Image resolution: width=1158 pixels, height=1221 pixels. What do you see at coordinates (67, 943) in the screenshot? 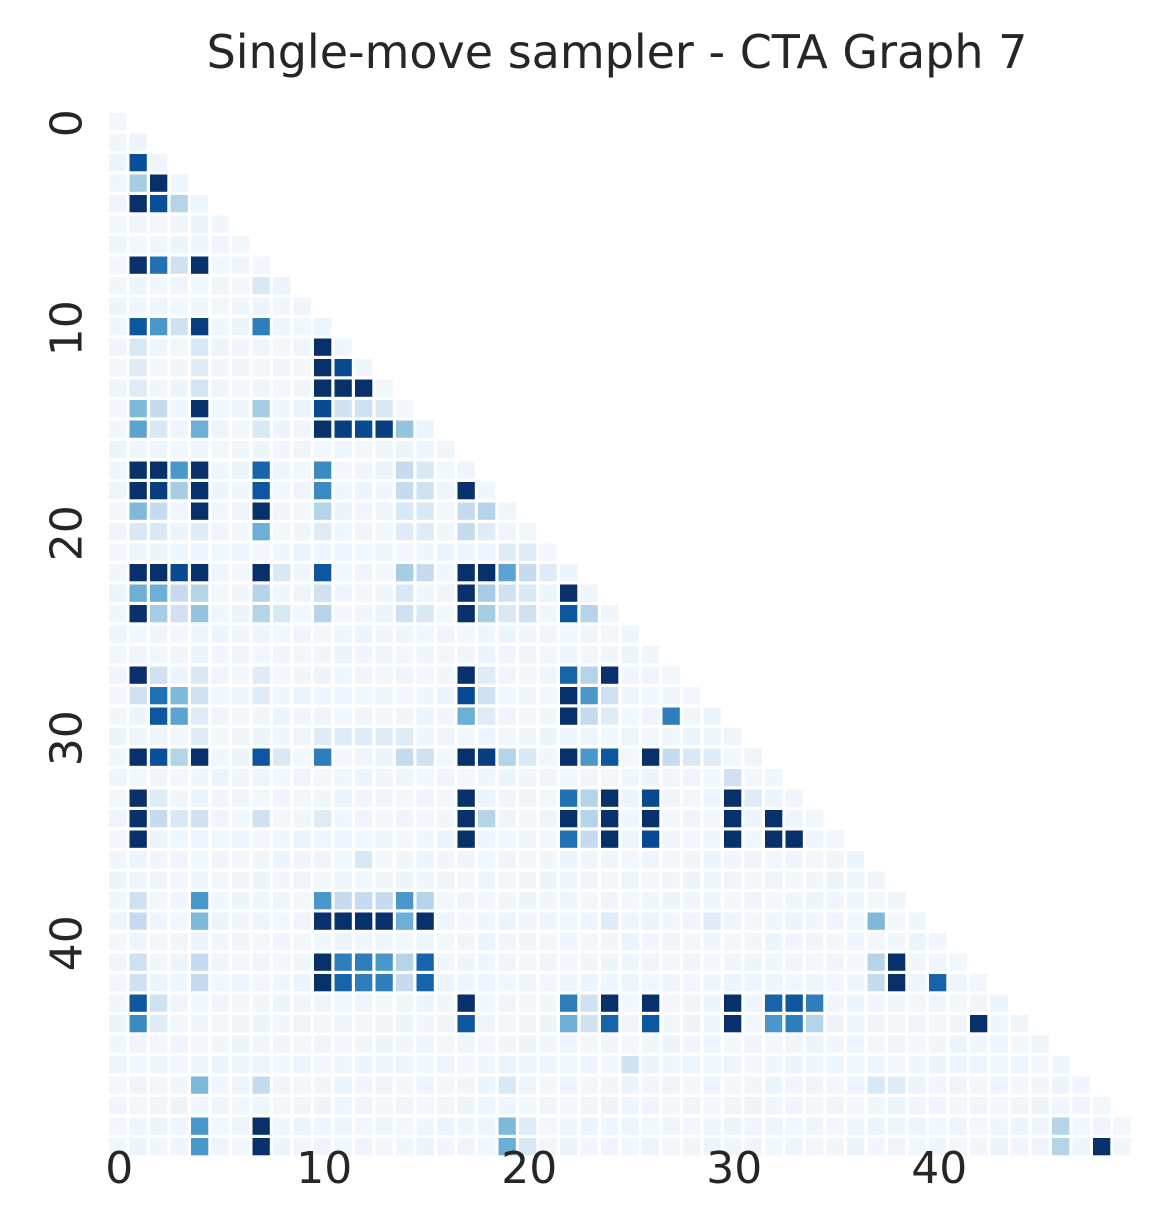
I see `y-tick-label: 40` at bounding box center [67, 943].